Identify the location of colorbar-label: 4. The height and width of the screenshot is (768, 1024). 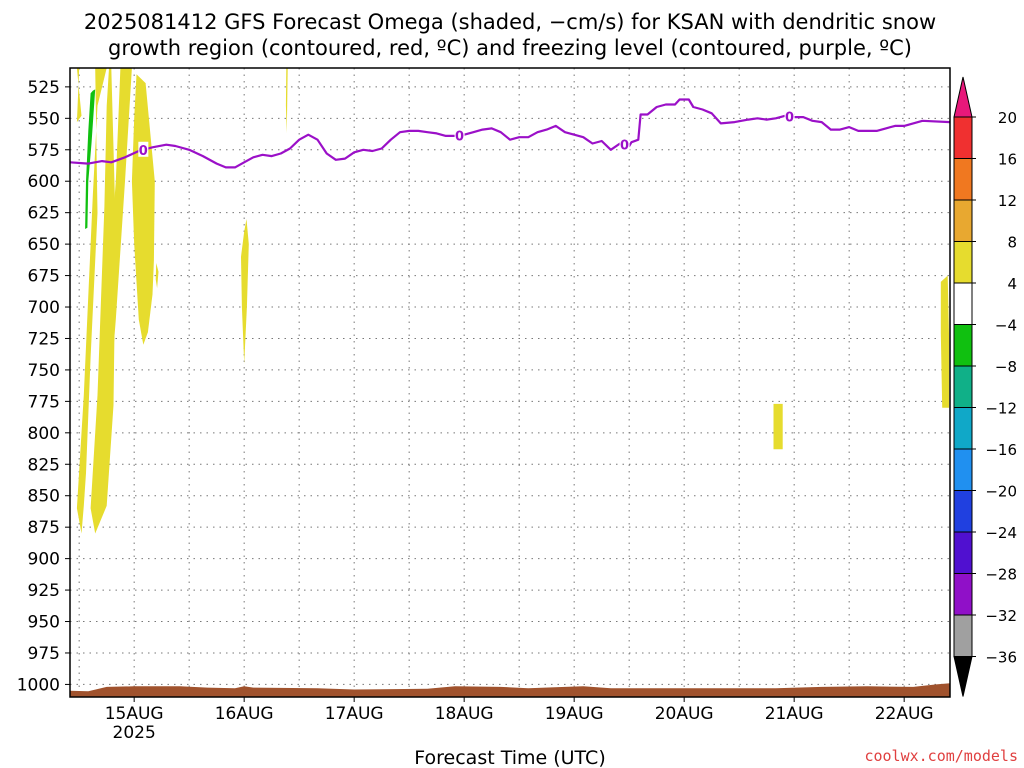
(1012, 284).